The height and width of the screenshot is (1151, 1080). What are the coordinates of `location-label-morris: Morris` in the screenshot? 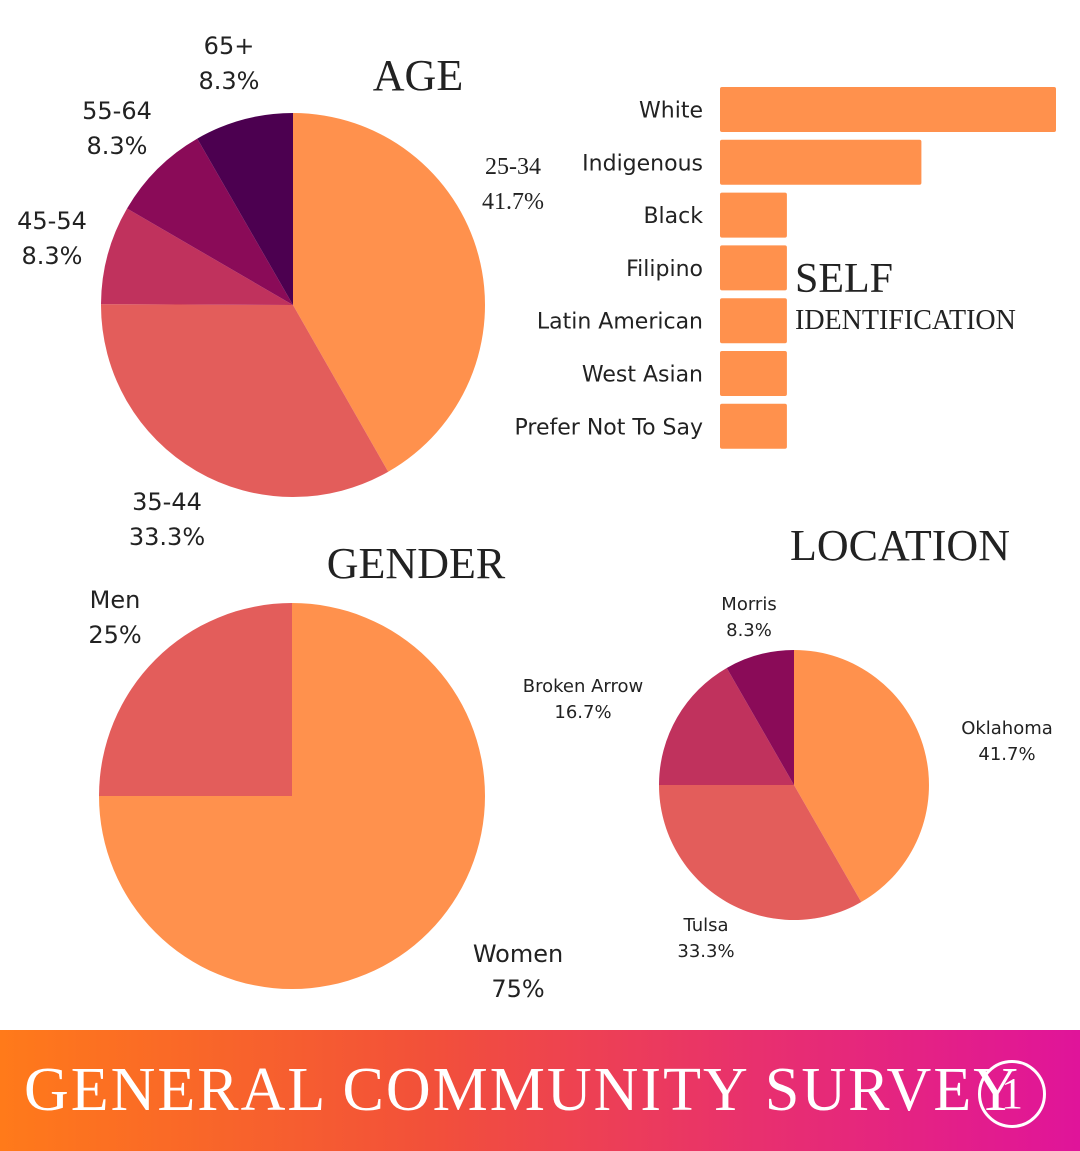 It's located at (748, 604).